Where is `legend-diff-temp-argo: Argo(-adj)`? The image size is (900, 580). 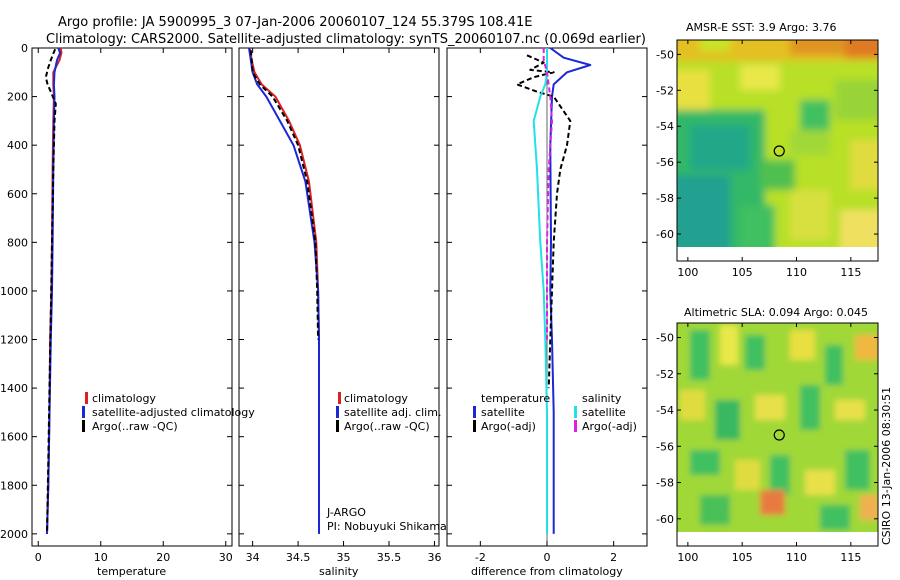
legend-diff-temp-argo: Argo(-adj) is located at coordinates (508, 426).